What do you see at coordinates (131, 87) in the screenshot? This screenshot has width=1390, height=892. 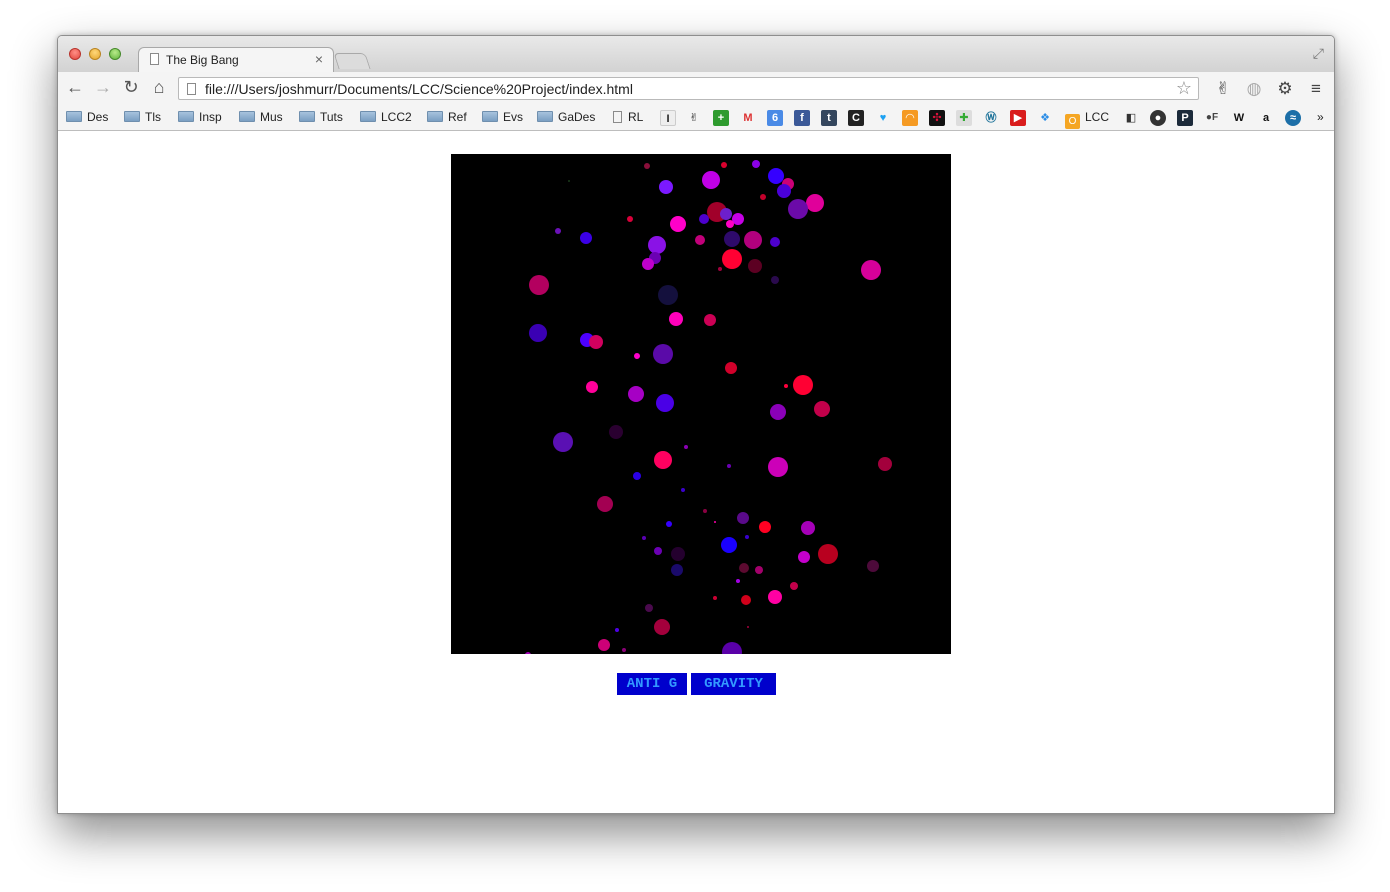 I see `reload-icon: ↻` at bounding box center [131, 87].